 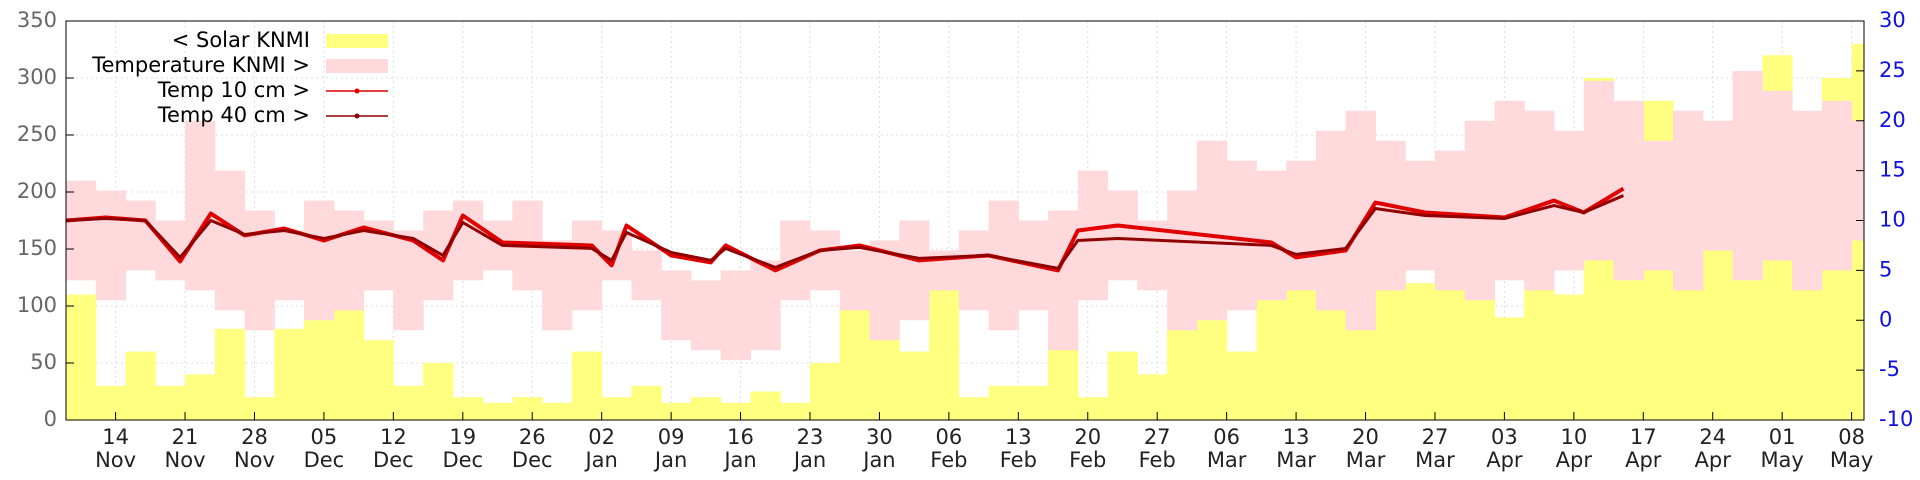 I want to click on x-tick-label: 16 Jan, so click(x=740, y=448).